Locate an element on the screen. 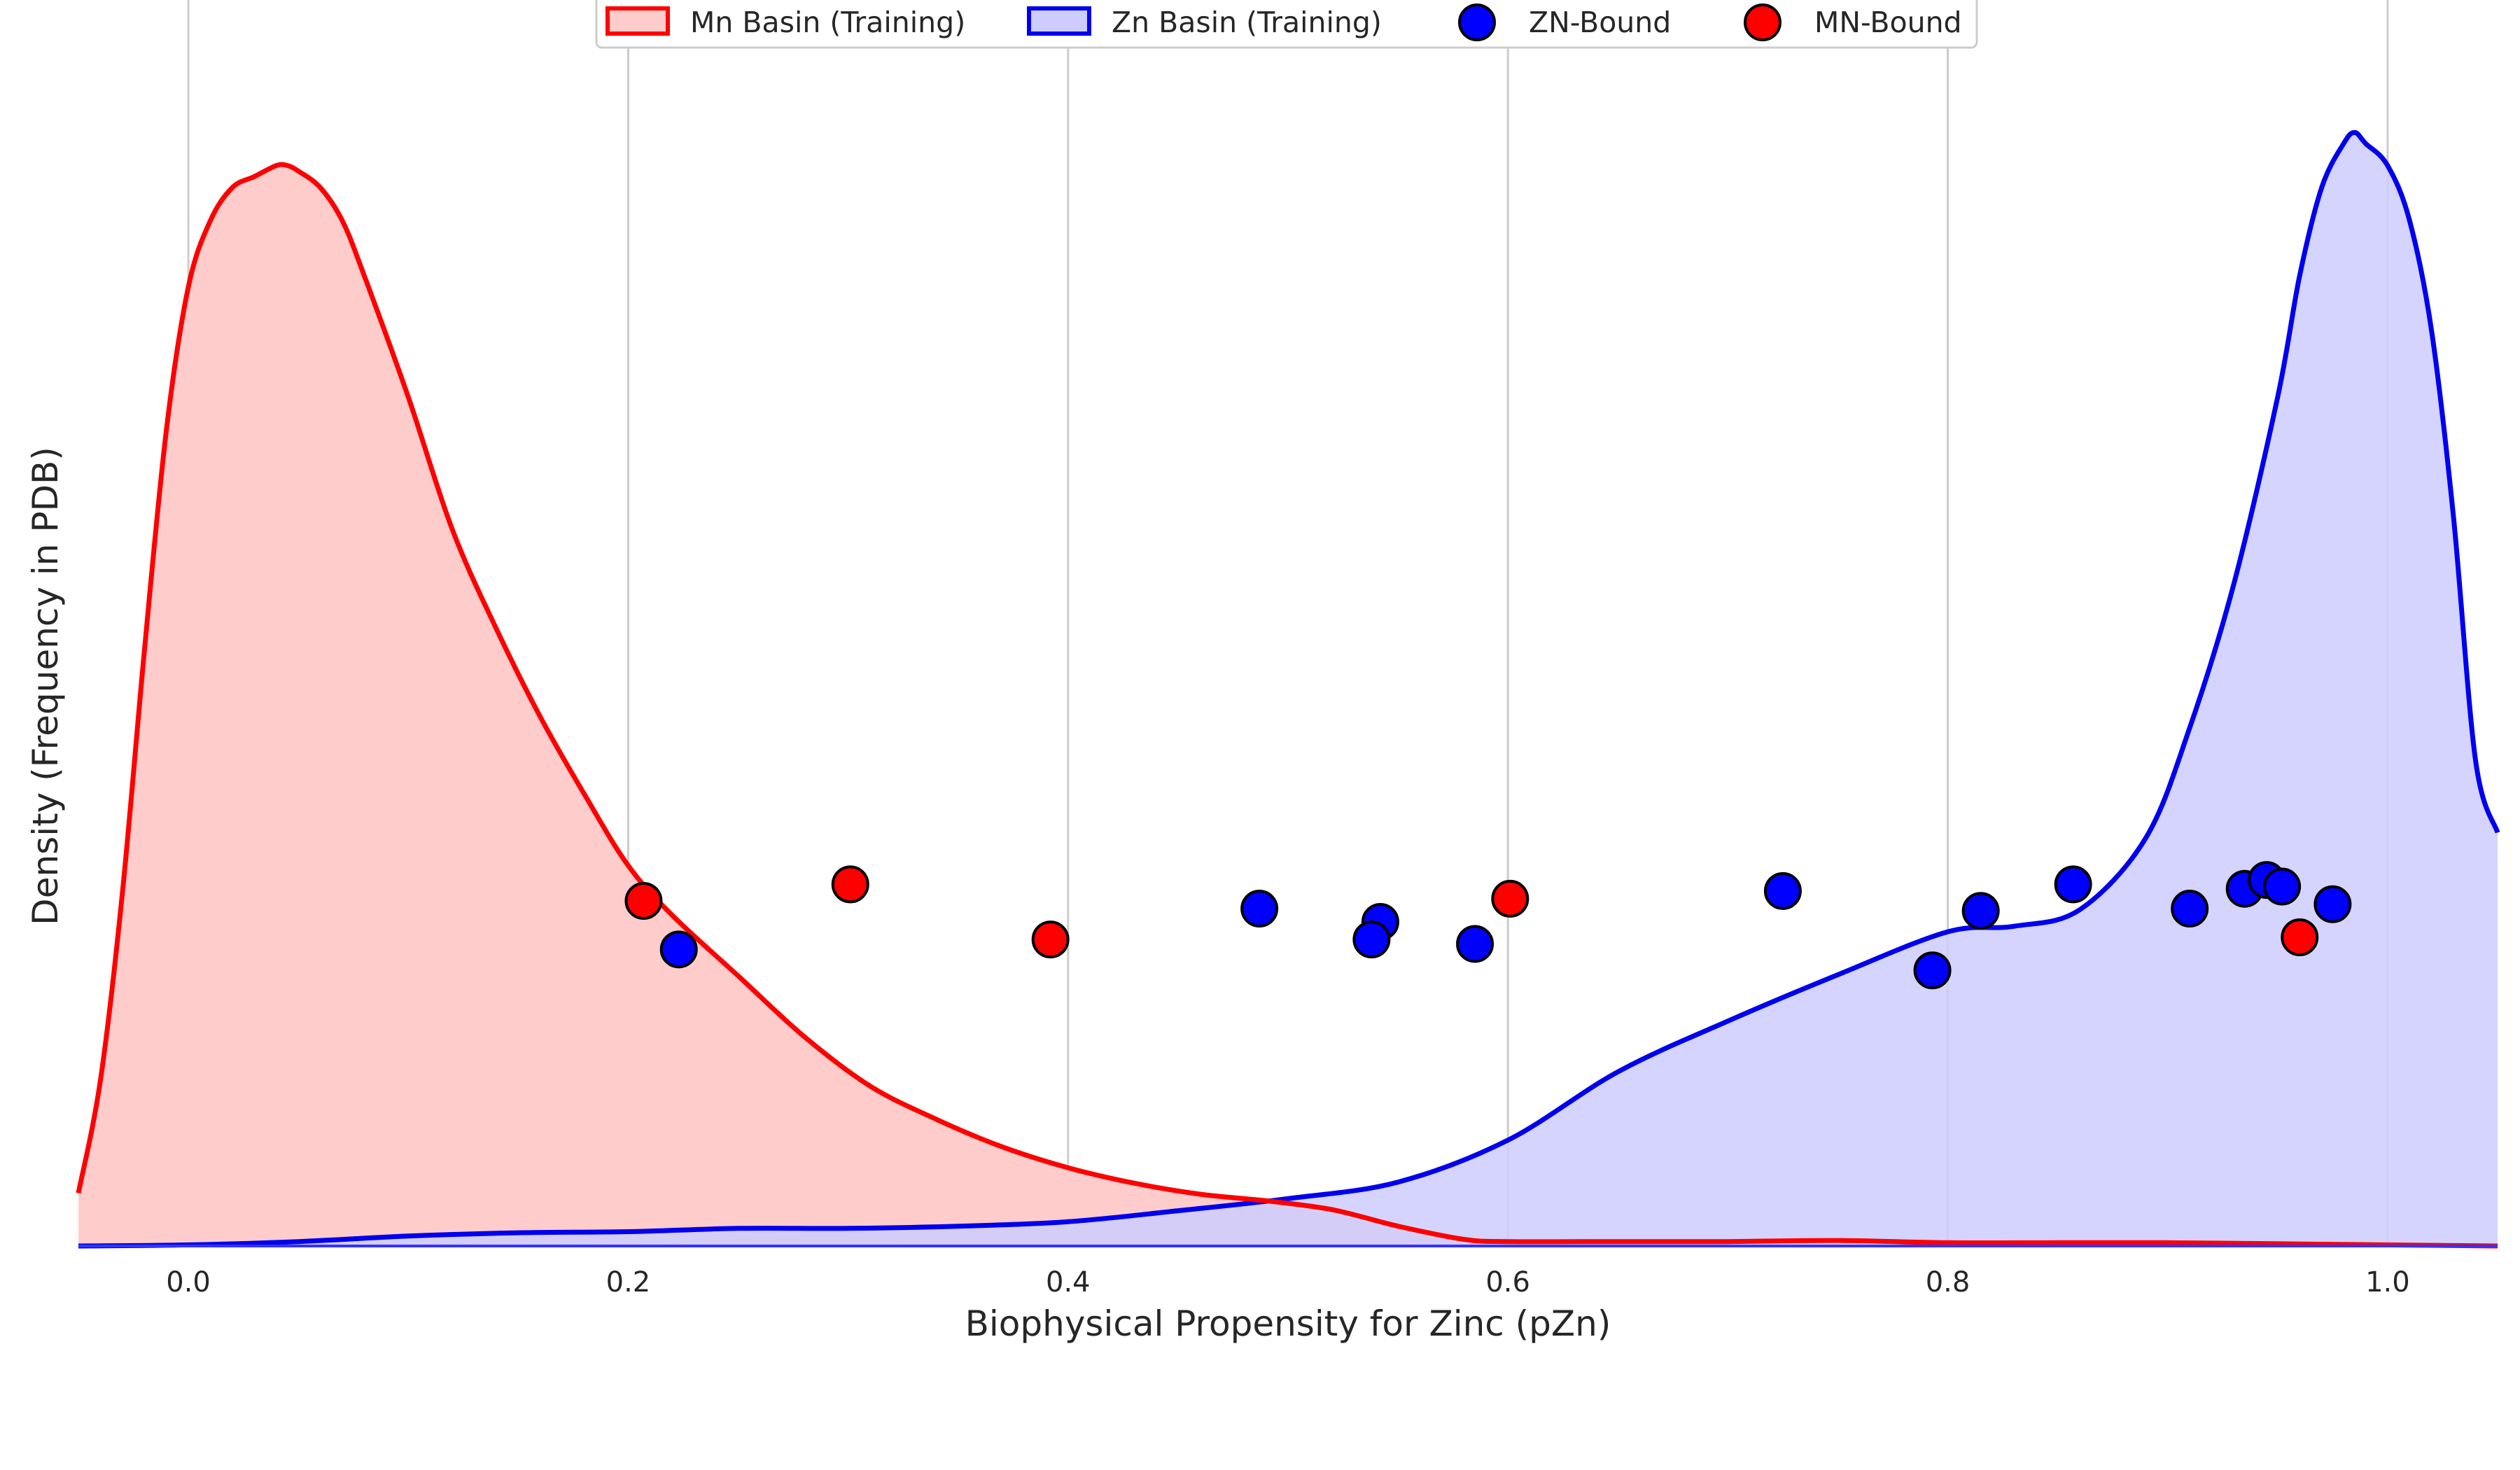 This screenshot has height=1470, width=2520. x-tick-label: 0.8 is located at coordinates (1948, 1282).